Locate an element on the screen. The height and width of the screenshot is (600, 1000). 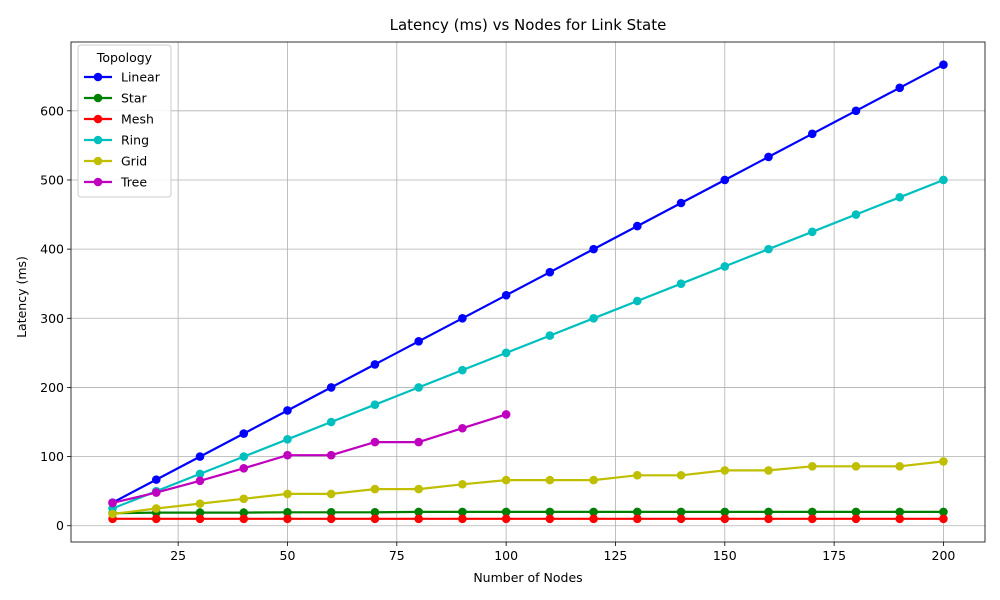
series-line-star is located at coordinates (528, 512).